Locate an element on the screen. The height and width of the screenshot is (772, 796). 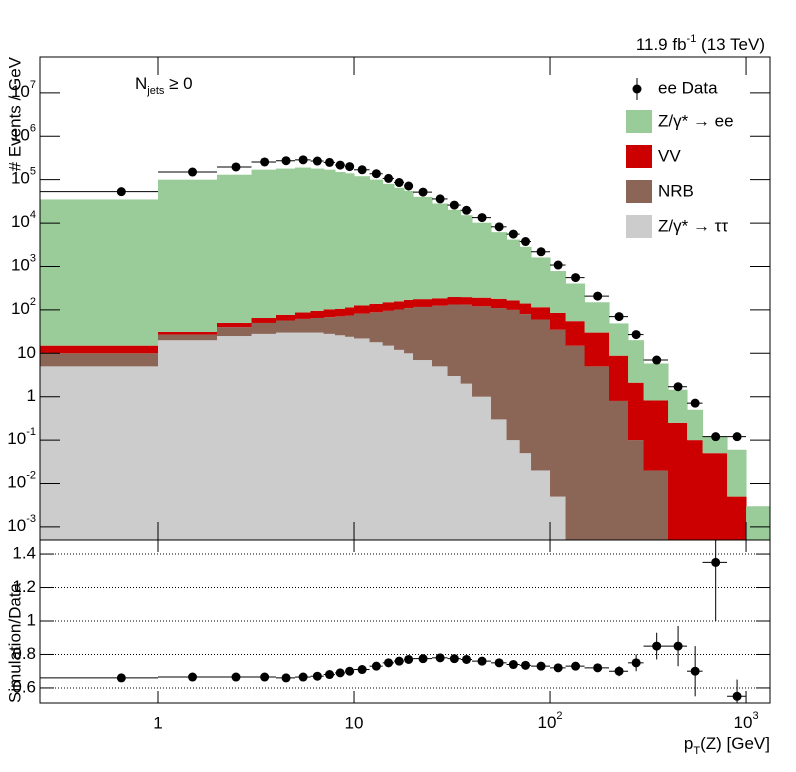
y-tick-label: 10⁻¹ is located at coordinates (21, 437).